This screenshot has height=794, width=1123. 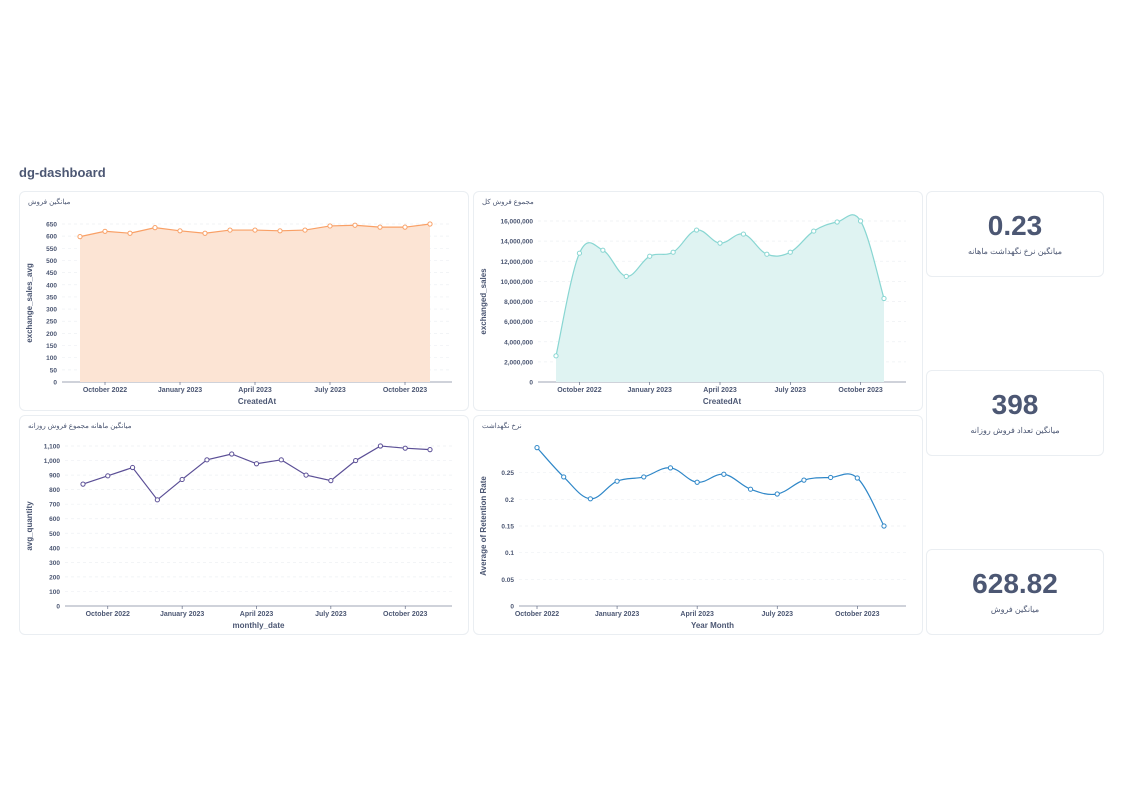 What do you see at coordinates (508, 202) in the screenshot?
I see `chart-title: مجموع فروش کل` at bounding box center [508, 202].